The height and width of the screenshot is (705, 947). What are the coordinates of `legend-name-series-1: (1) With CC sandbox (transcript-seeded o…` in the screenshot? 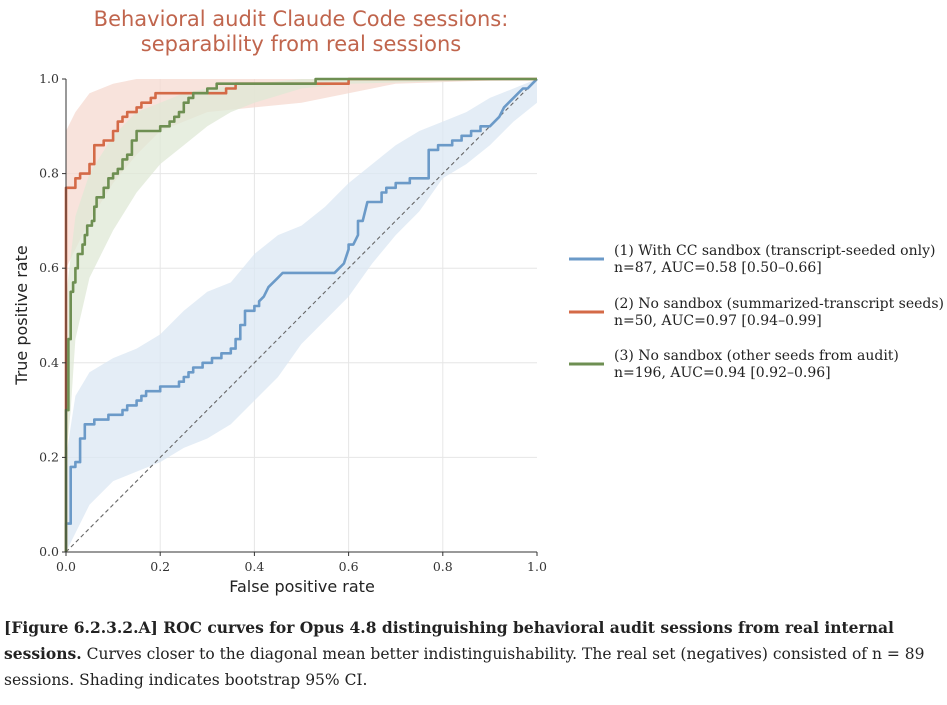 It's located at (774, 251).